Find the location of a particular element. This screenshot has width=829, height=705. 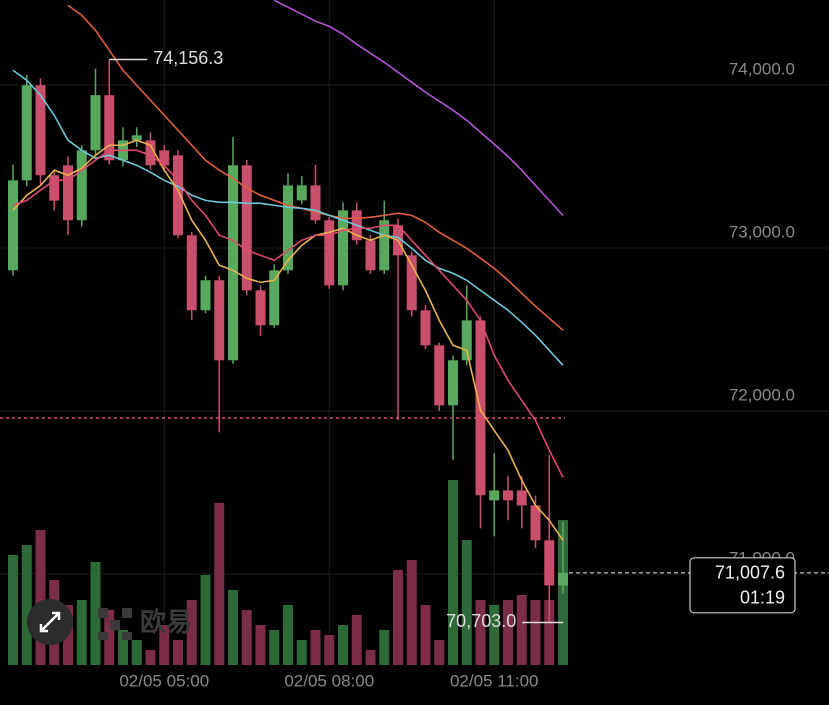

low-label: 70,703.0 is located at coordinates (481, 621).